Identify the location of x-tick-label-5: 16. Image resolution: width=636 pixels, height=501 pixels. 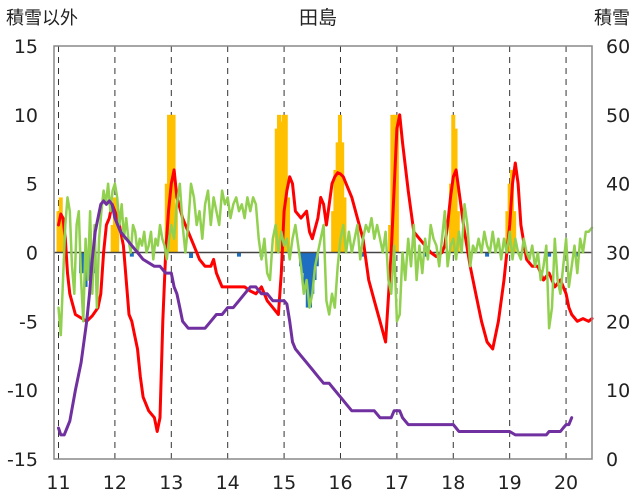
(340, 483).